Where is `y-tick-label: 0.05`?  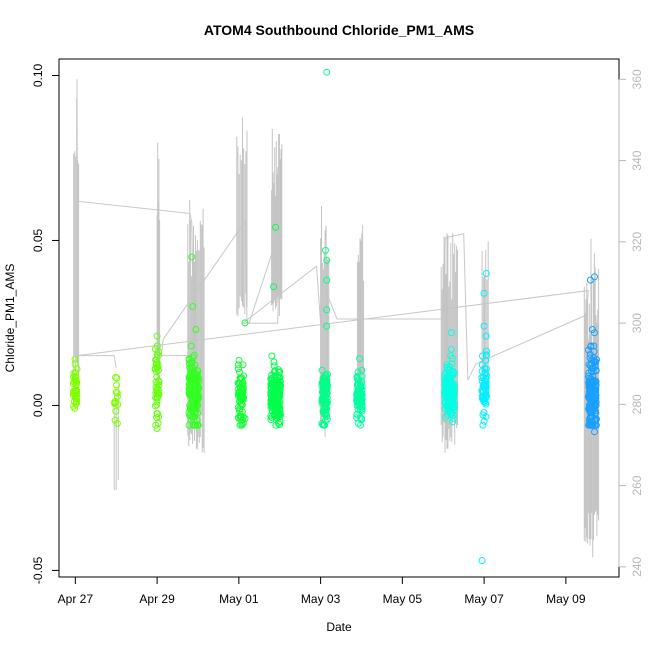
y-tick-label: 0.05 is located at coordinates (38, 240).